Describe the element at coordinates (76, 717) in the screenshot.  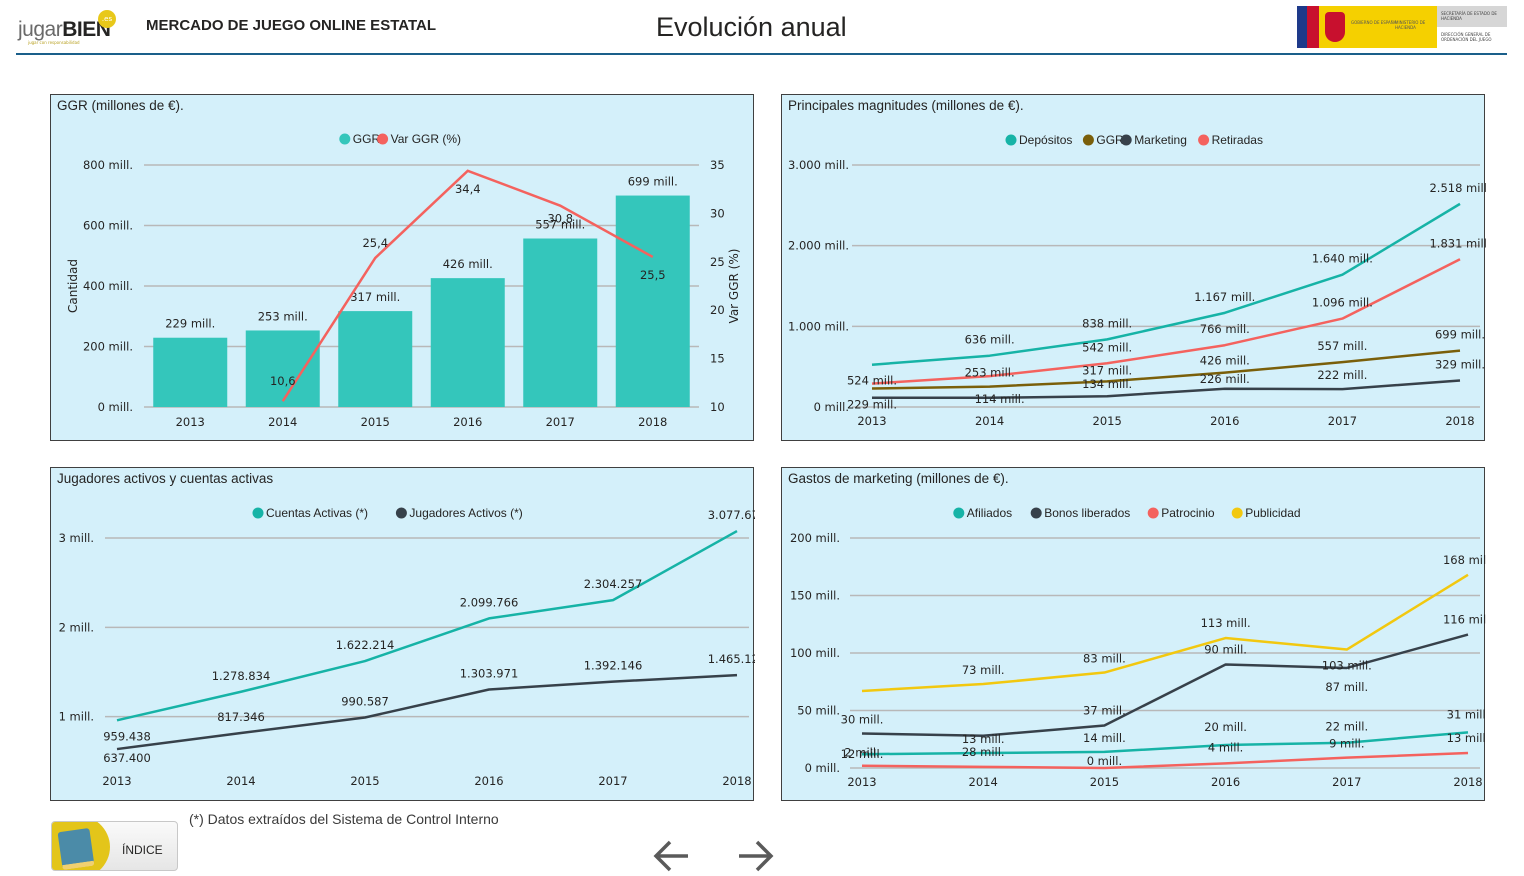
I see `y-tick-label: 1 mill.` at that location.